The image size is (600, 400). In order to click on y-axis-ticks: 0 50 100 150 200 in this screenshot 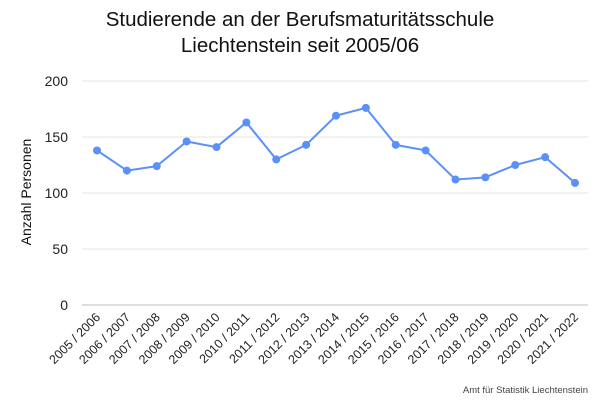, I will do `click(57, 193)`.